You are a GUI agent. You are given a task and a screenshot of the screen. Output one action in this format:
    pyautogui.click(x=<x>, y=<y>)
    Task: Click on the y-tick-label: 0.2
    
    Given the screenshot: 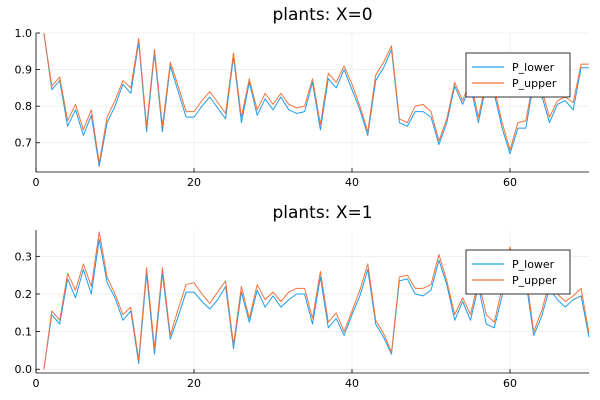 What is the action you would take?
    pyautogui.click(x=24, y=294)
    